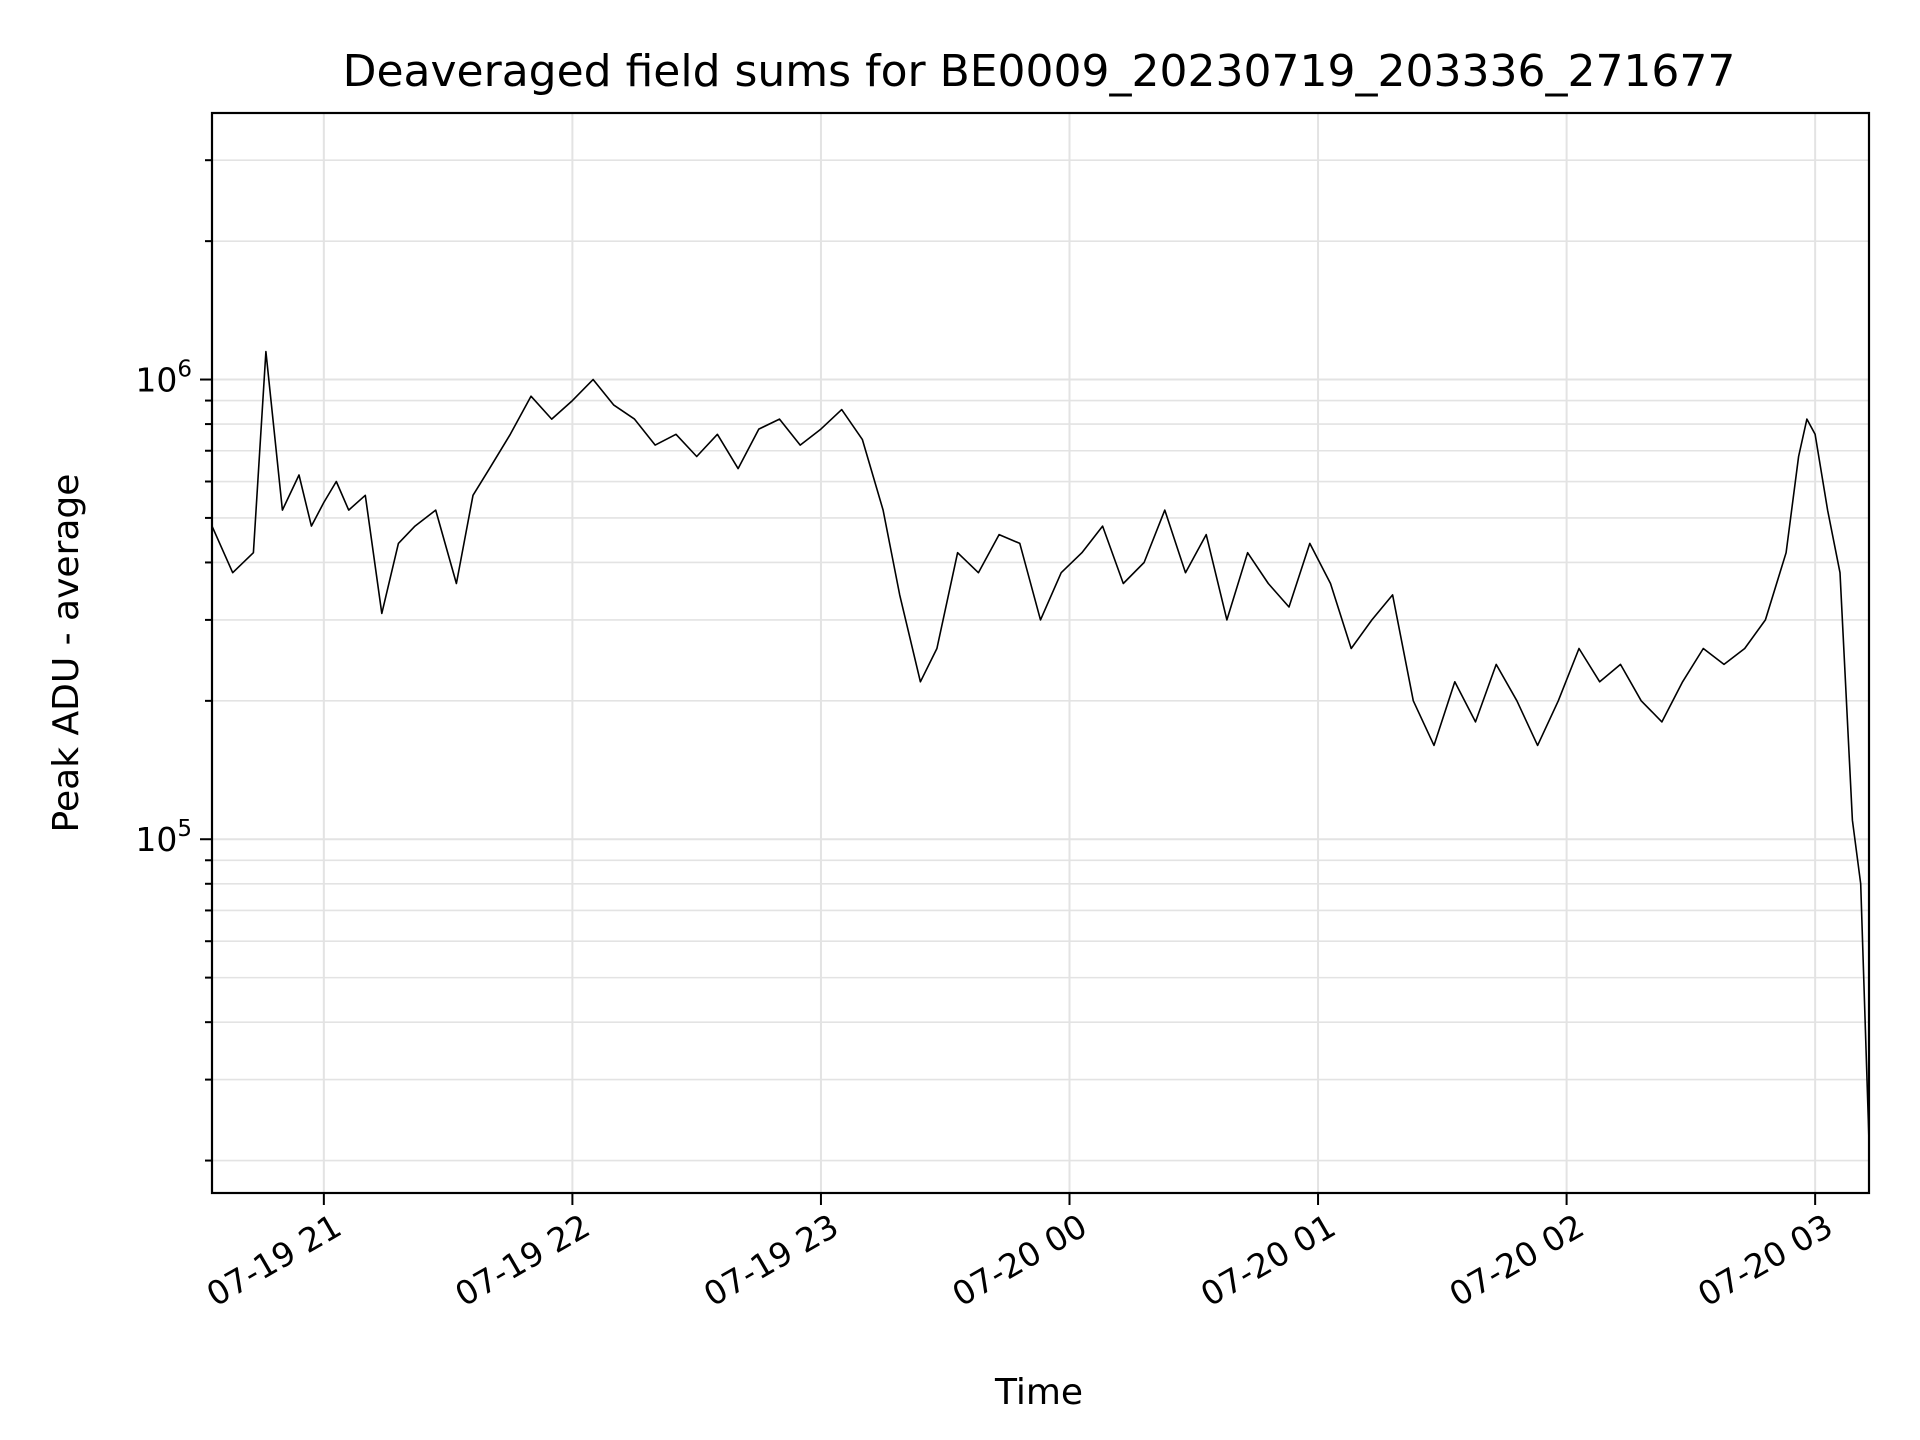 The image size is (1920, 1440). Describe the element at coordinates (163, 378) in the screenshot. I see `y-tick-label: 106` at that location.